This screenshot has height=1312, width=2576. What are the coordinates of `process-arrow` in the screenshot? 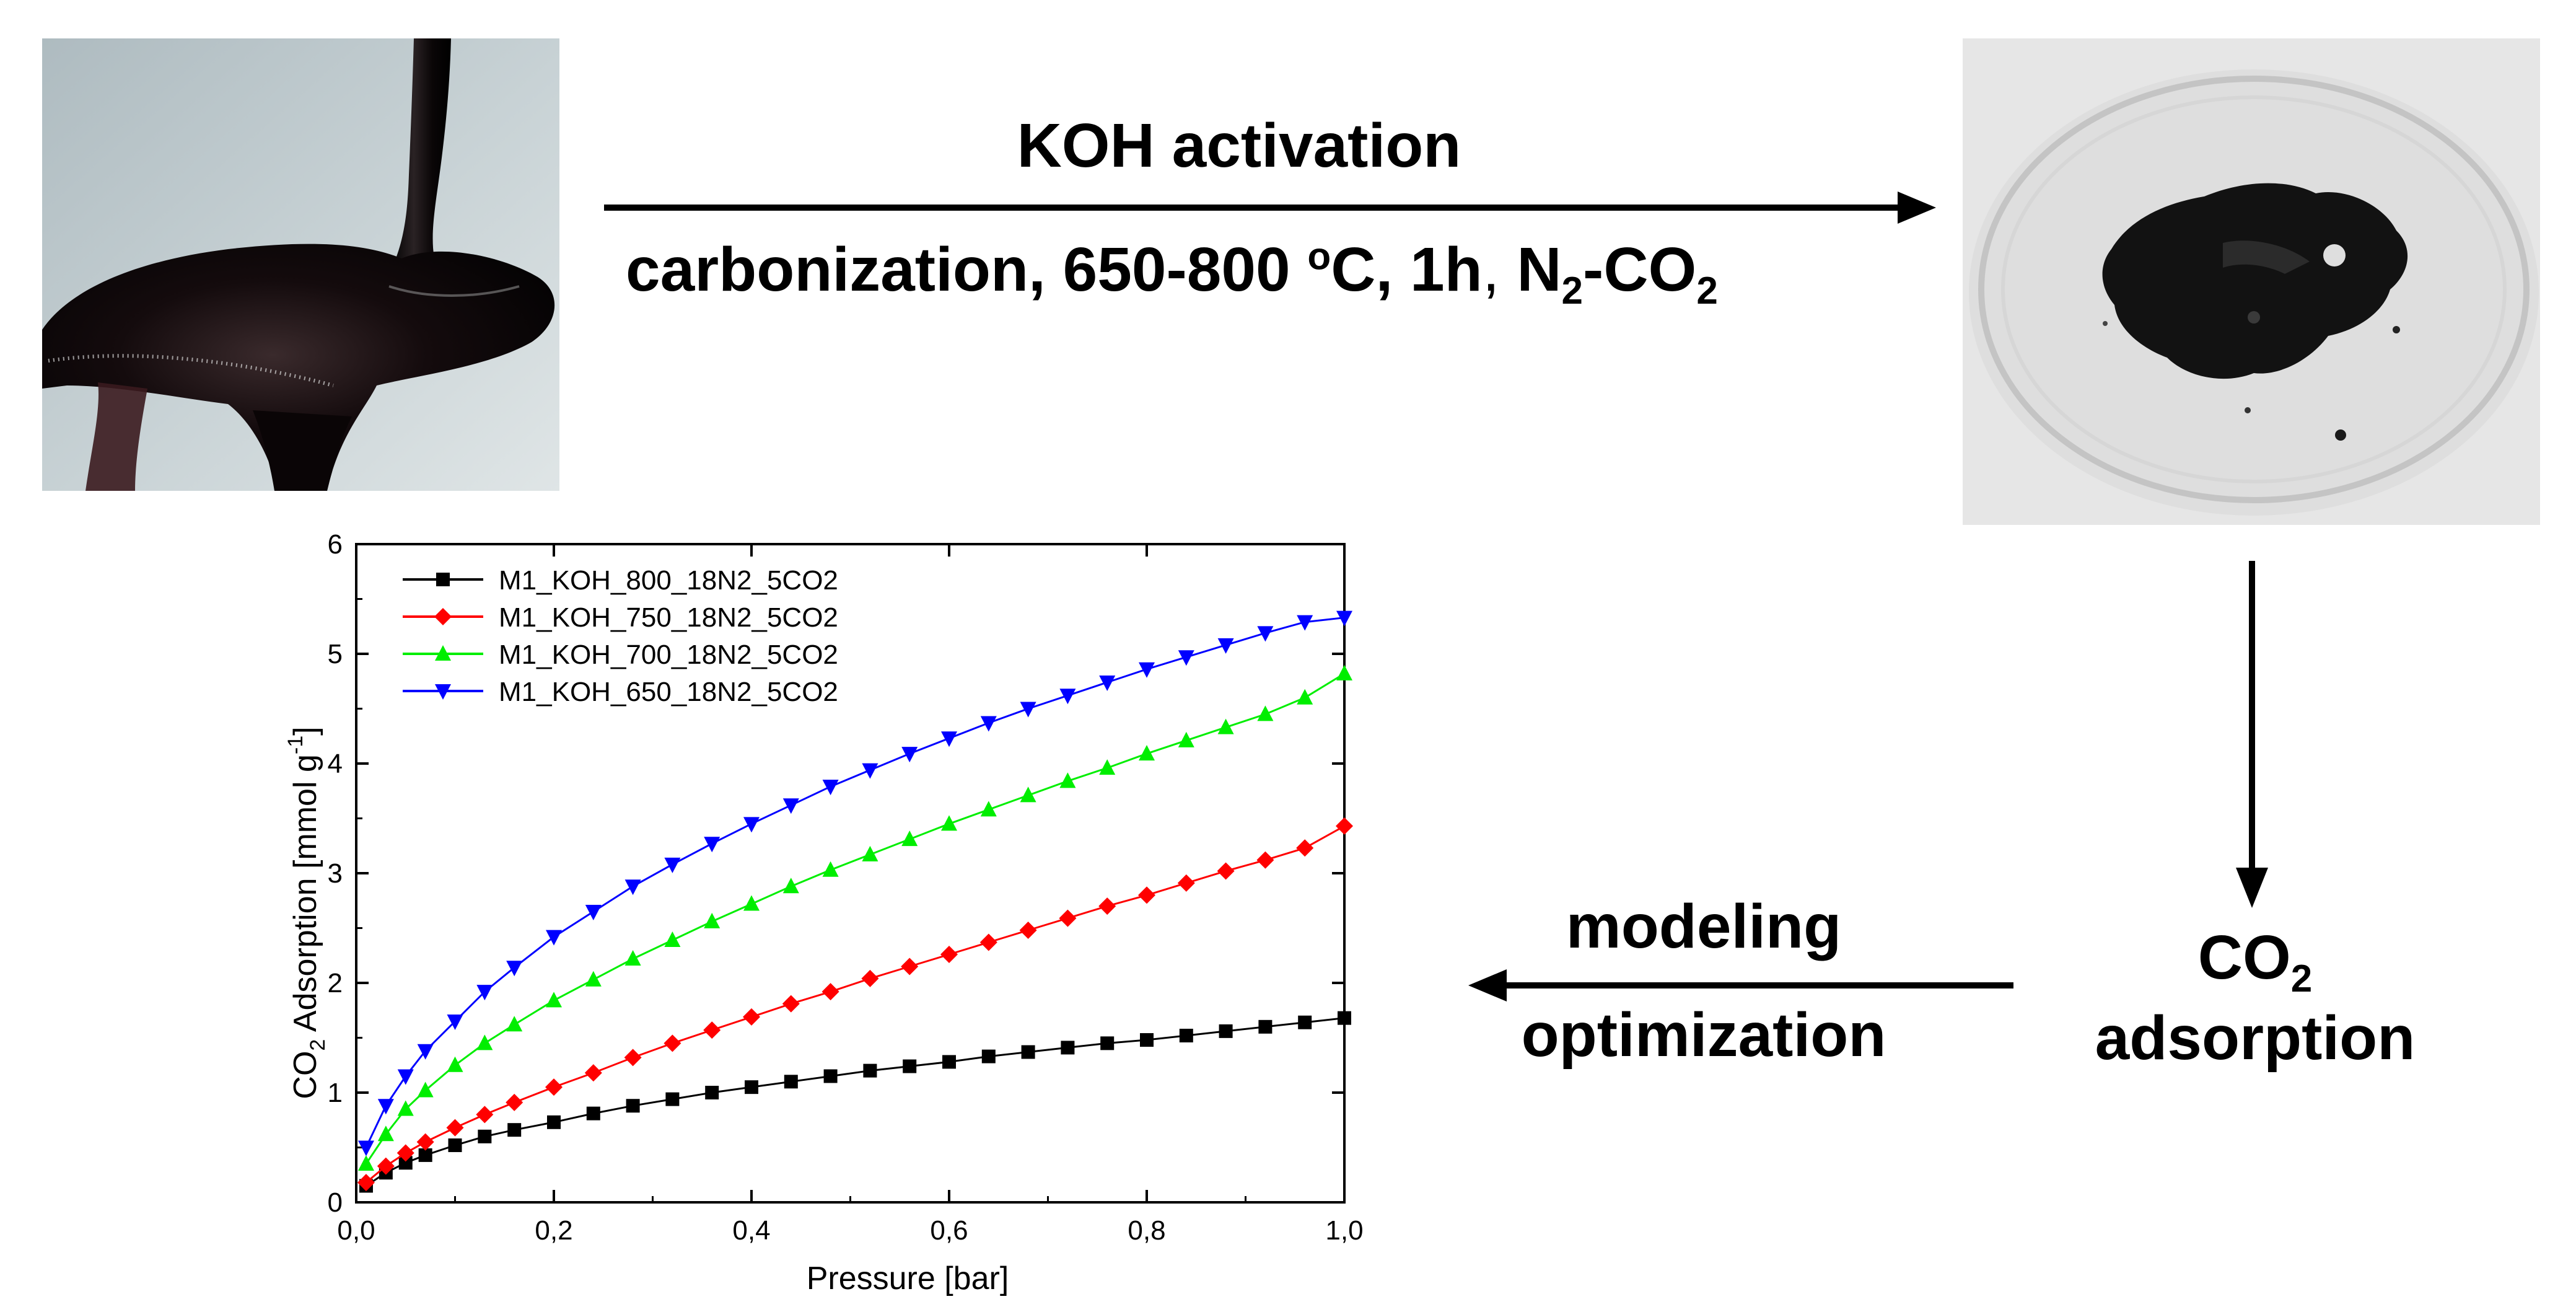 It's located at (1270, 208).